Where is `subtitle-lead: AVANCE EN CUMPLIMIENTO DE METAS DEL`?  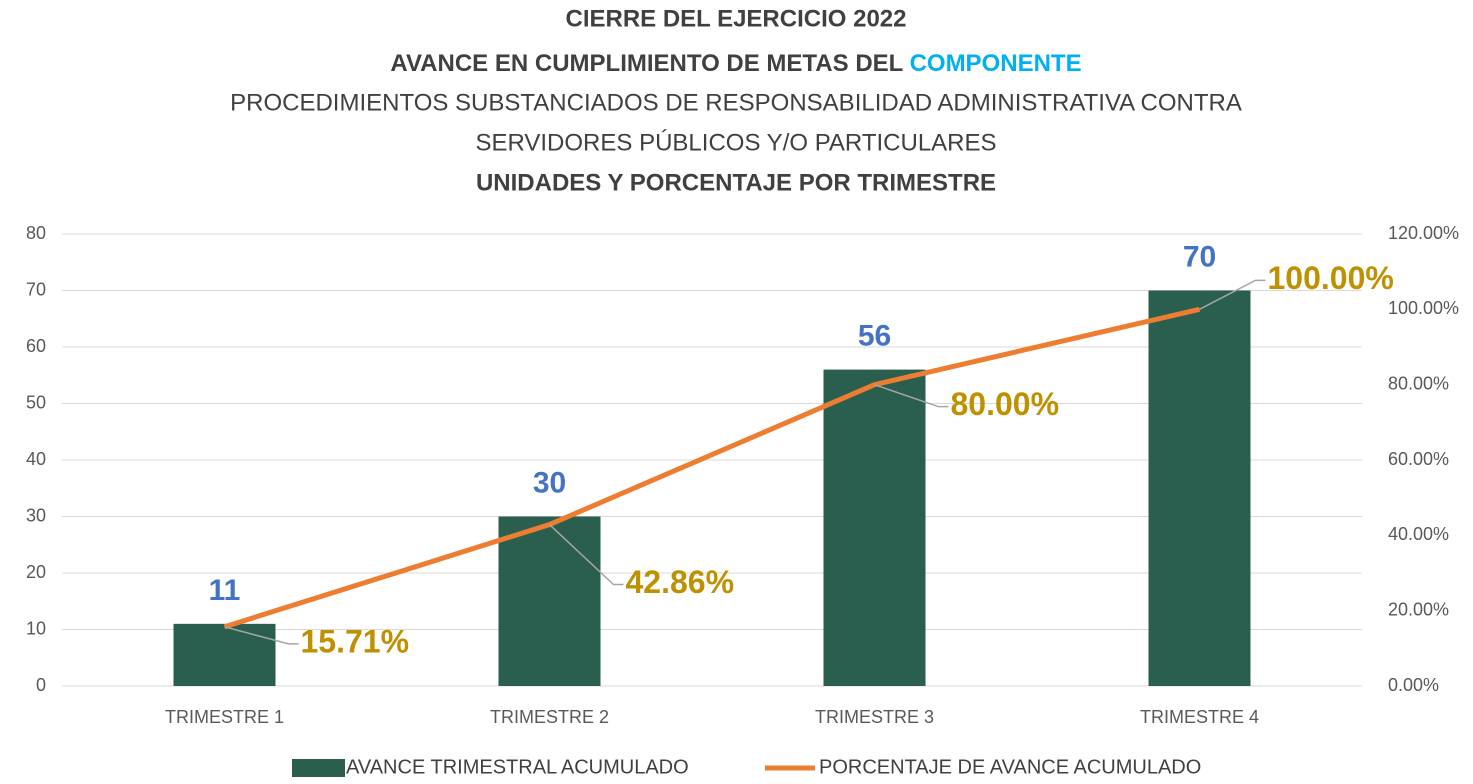 subtitle-lead: AVANCE EN CUMPLIMIENTO DE METAS DEL is located at coordinates (646, 63).